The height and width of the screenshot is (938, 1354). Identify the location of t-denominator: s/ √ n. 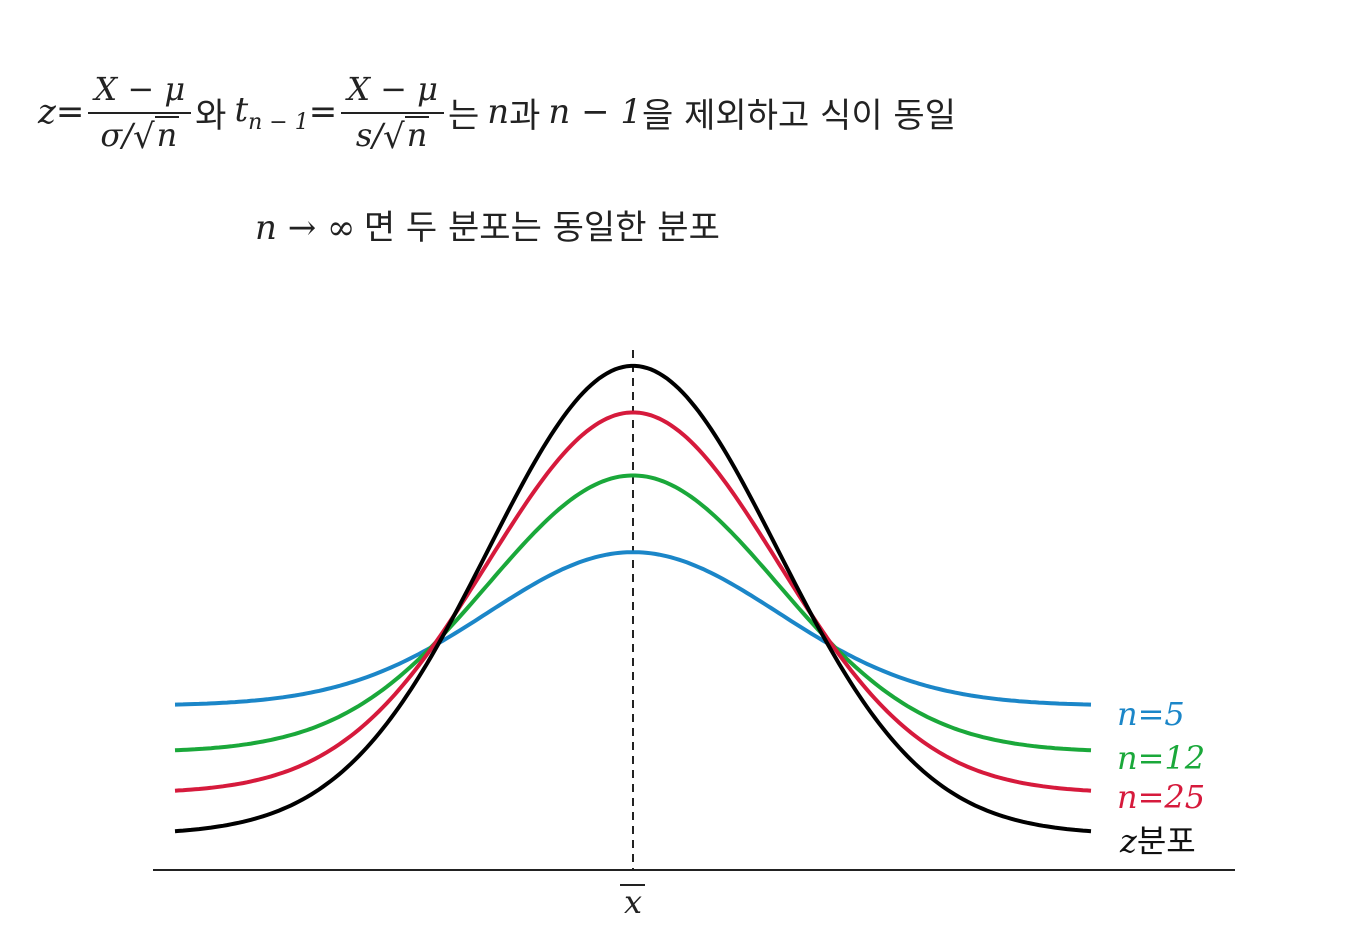
(392, 135).